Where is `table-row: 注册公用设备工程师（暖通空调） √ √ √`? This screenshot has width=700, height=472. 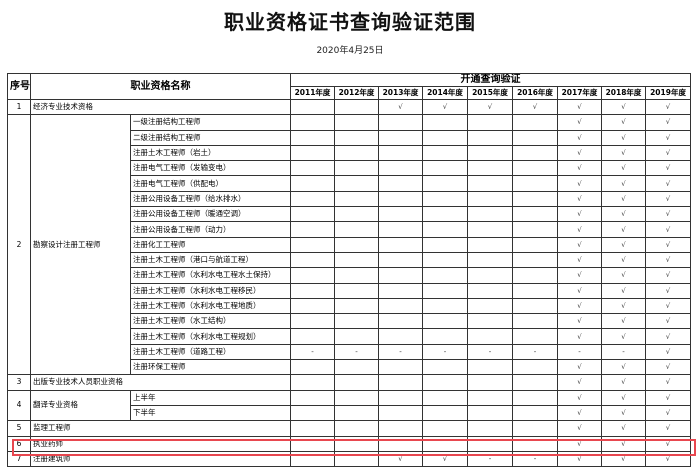
table-row: 注册公用设备工程师（暖通空调） √ √ √ is located at coordinates (350, 214).